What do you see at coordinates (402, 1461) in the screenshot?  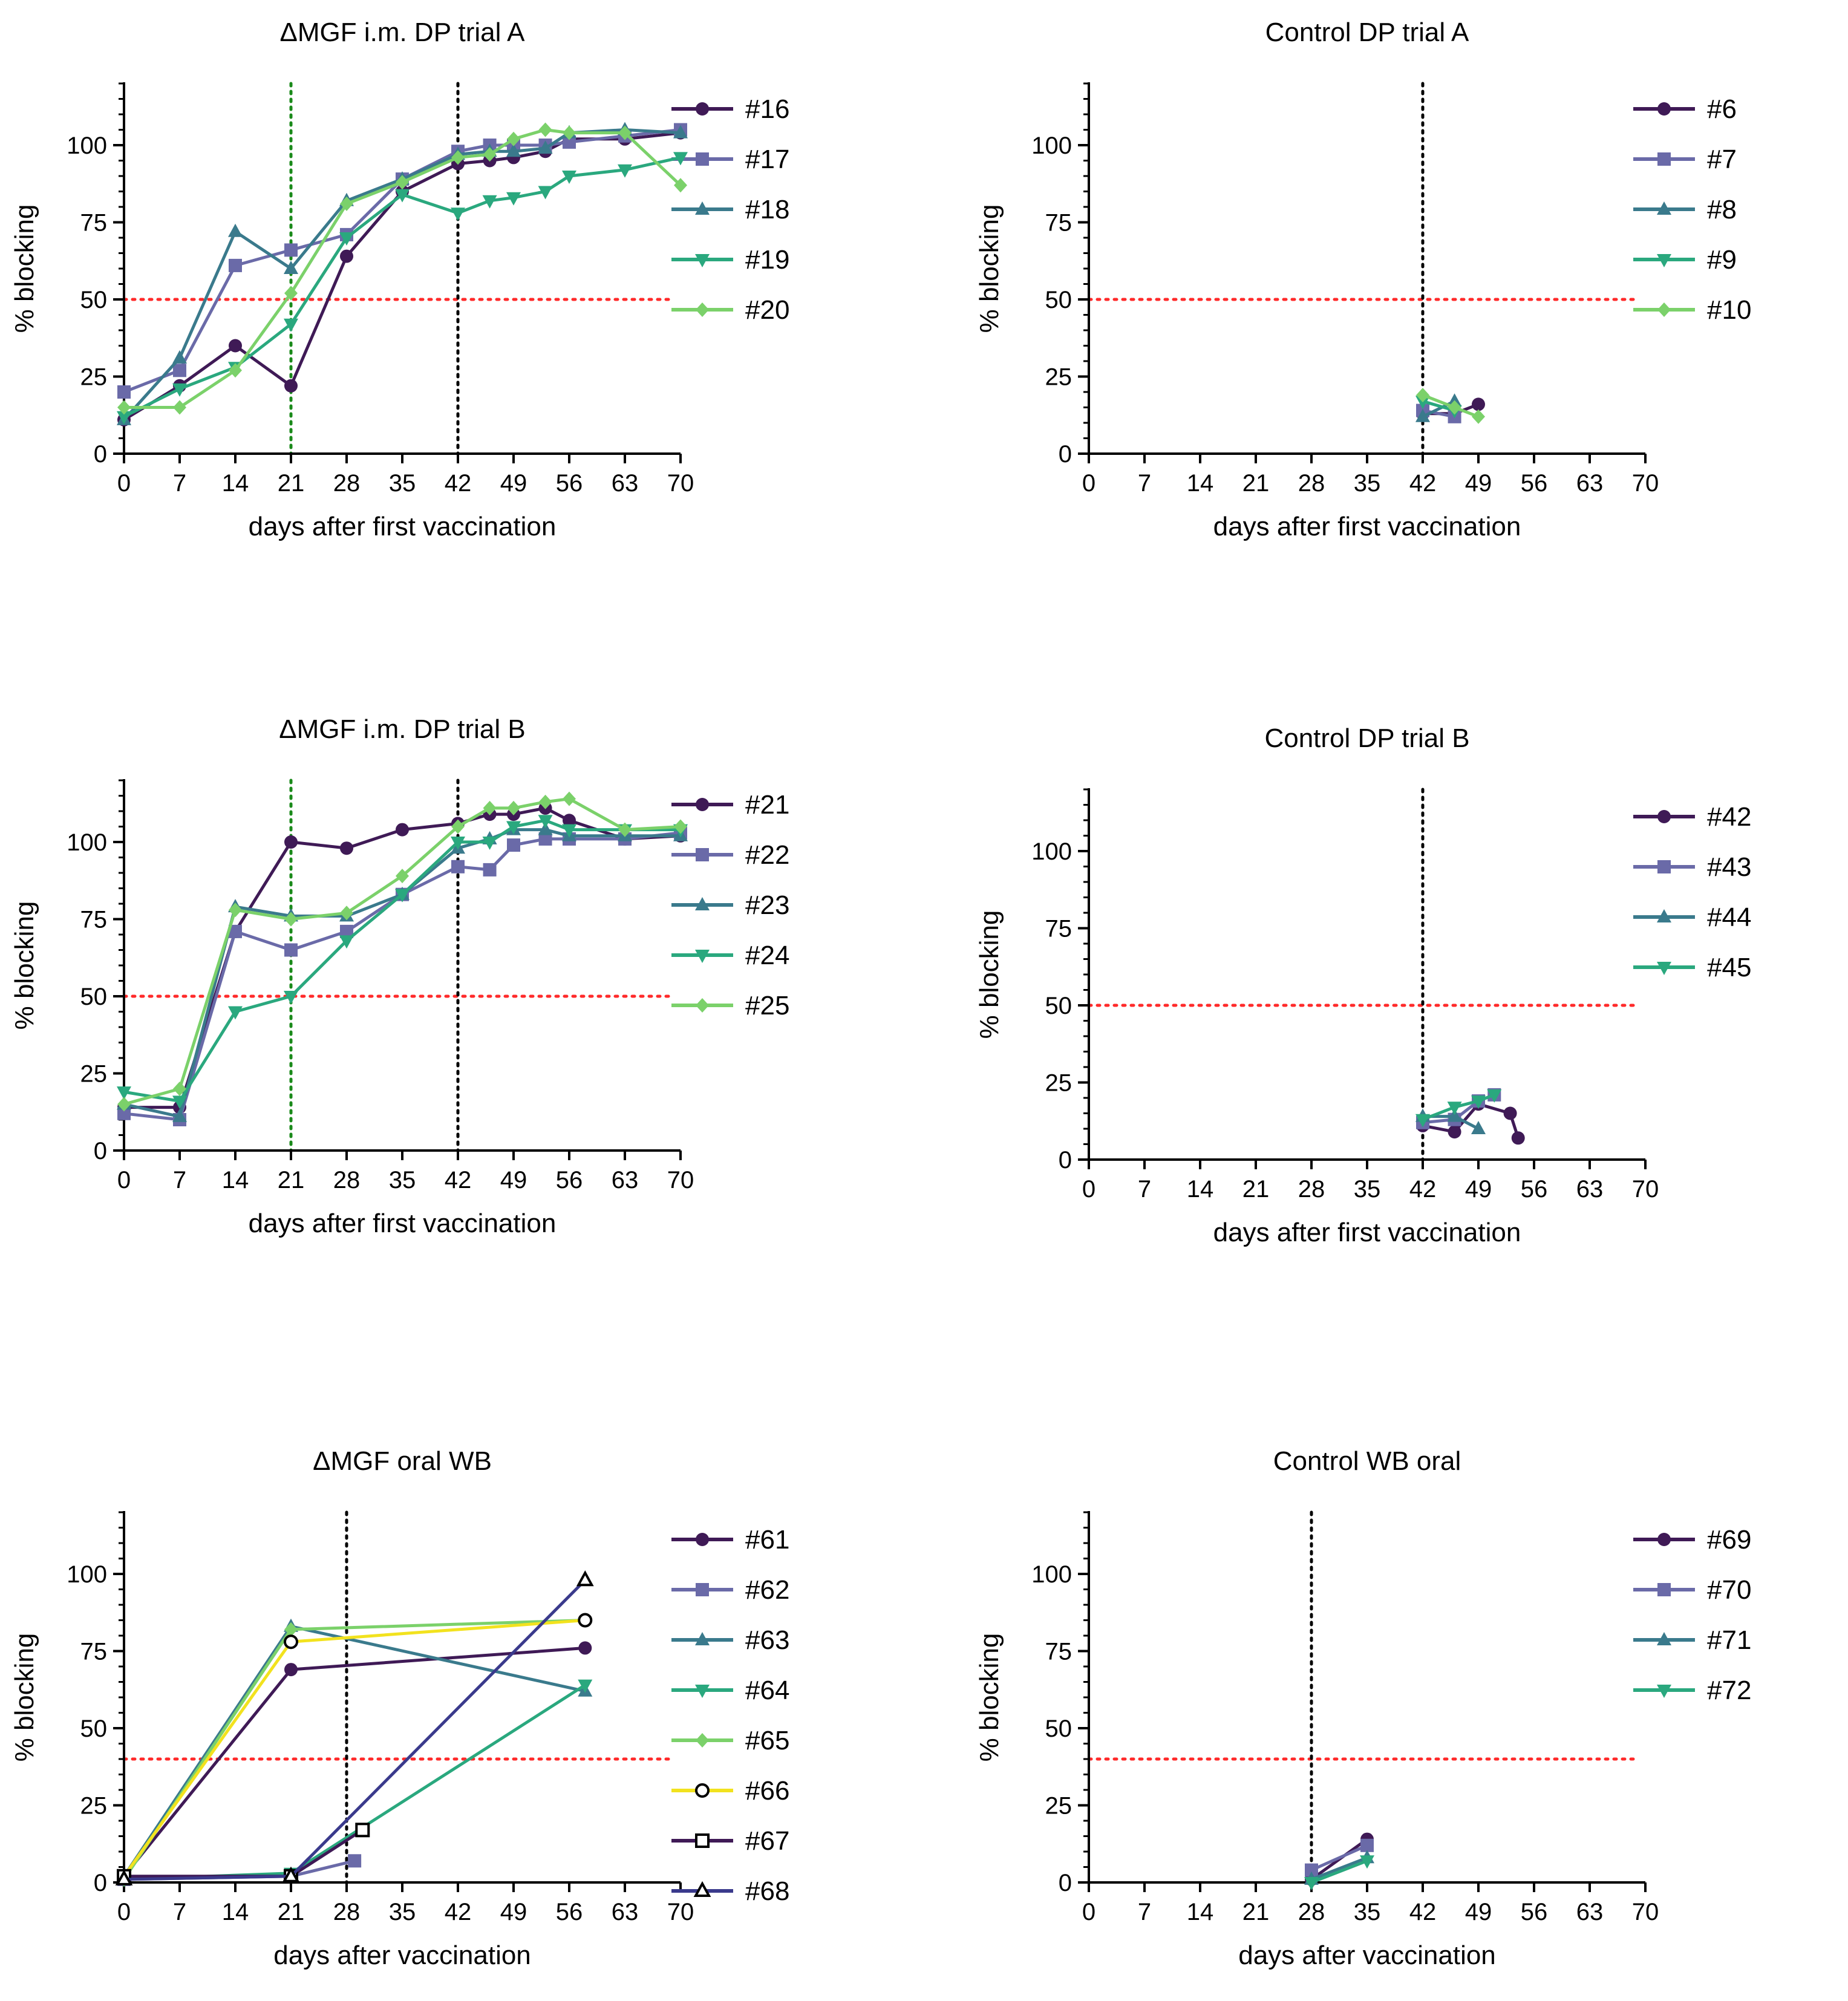 I see `chart-title: ΔMGF oral WB` at bounding box center [402, 1461].